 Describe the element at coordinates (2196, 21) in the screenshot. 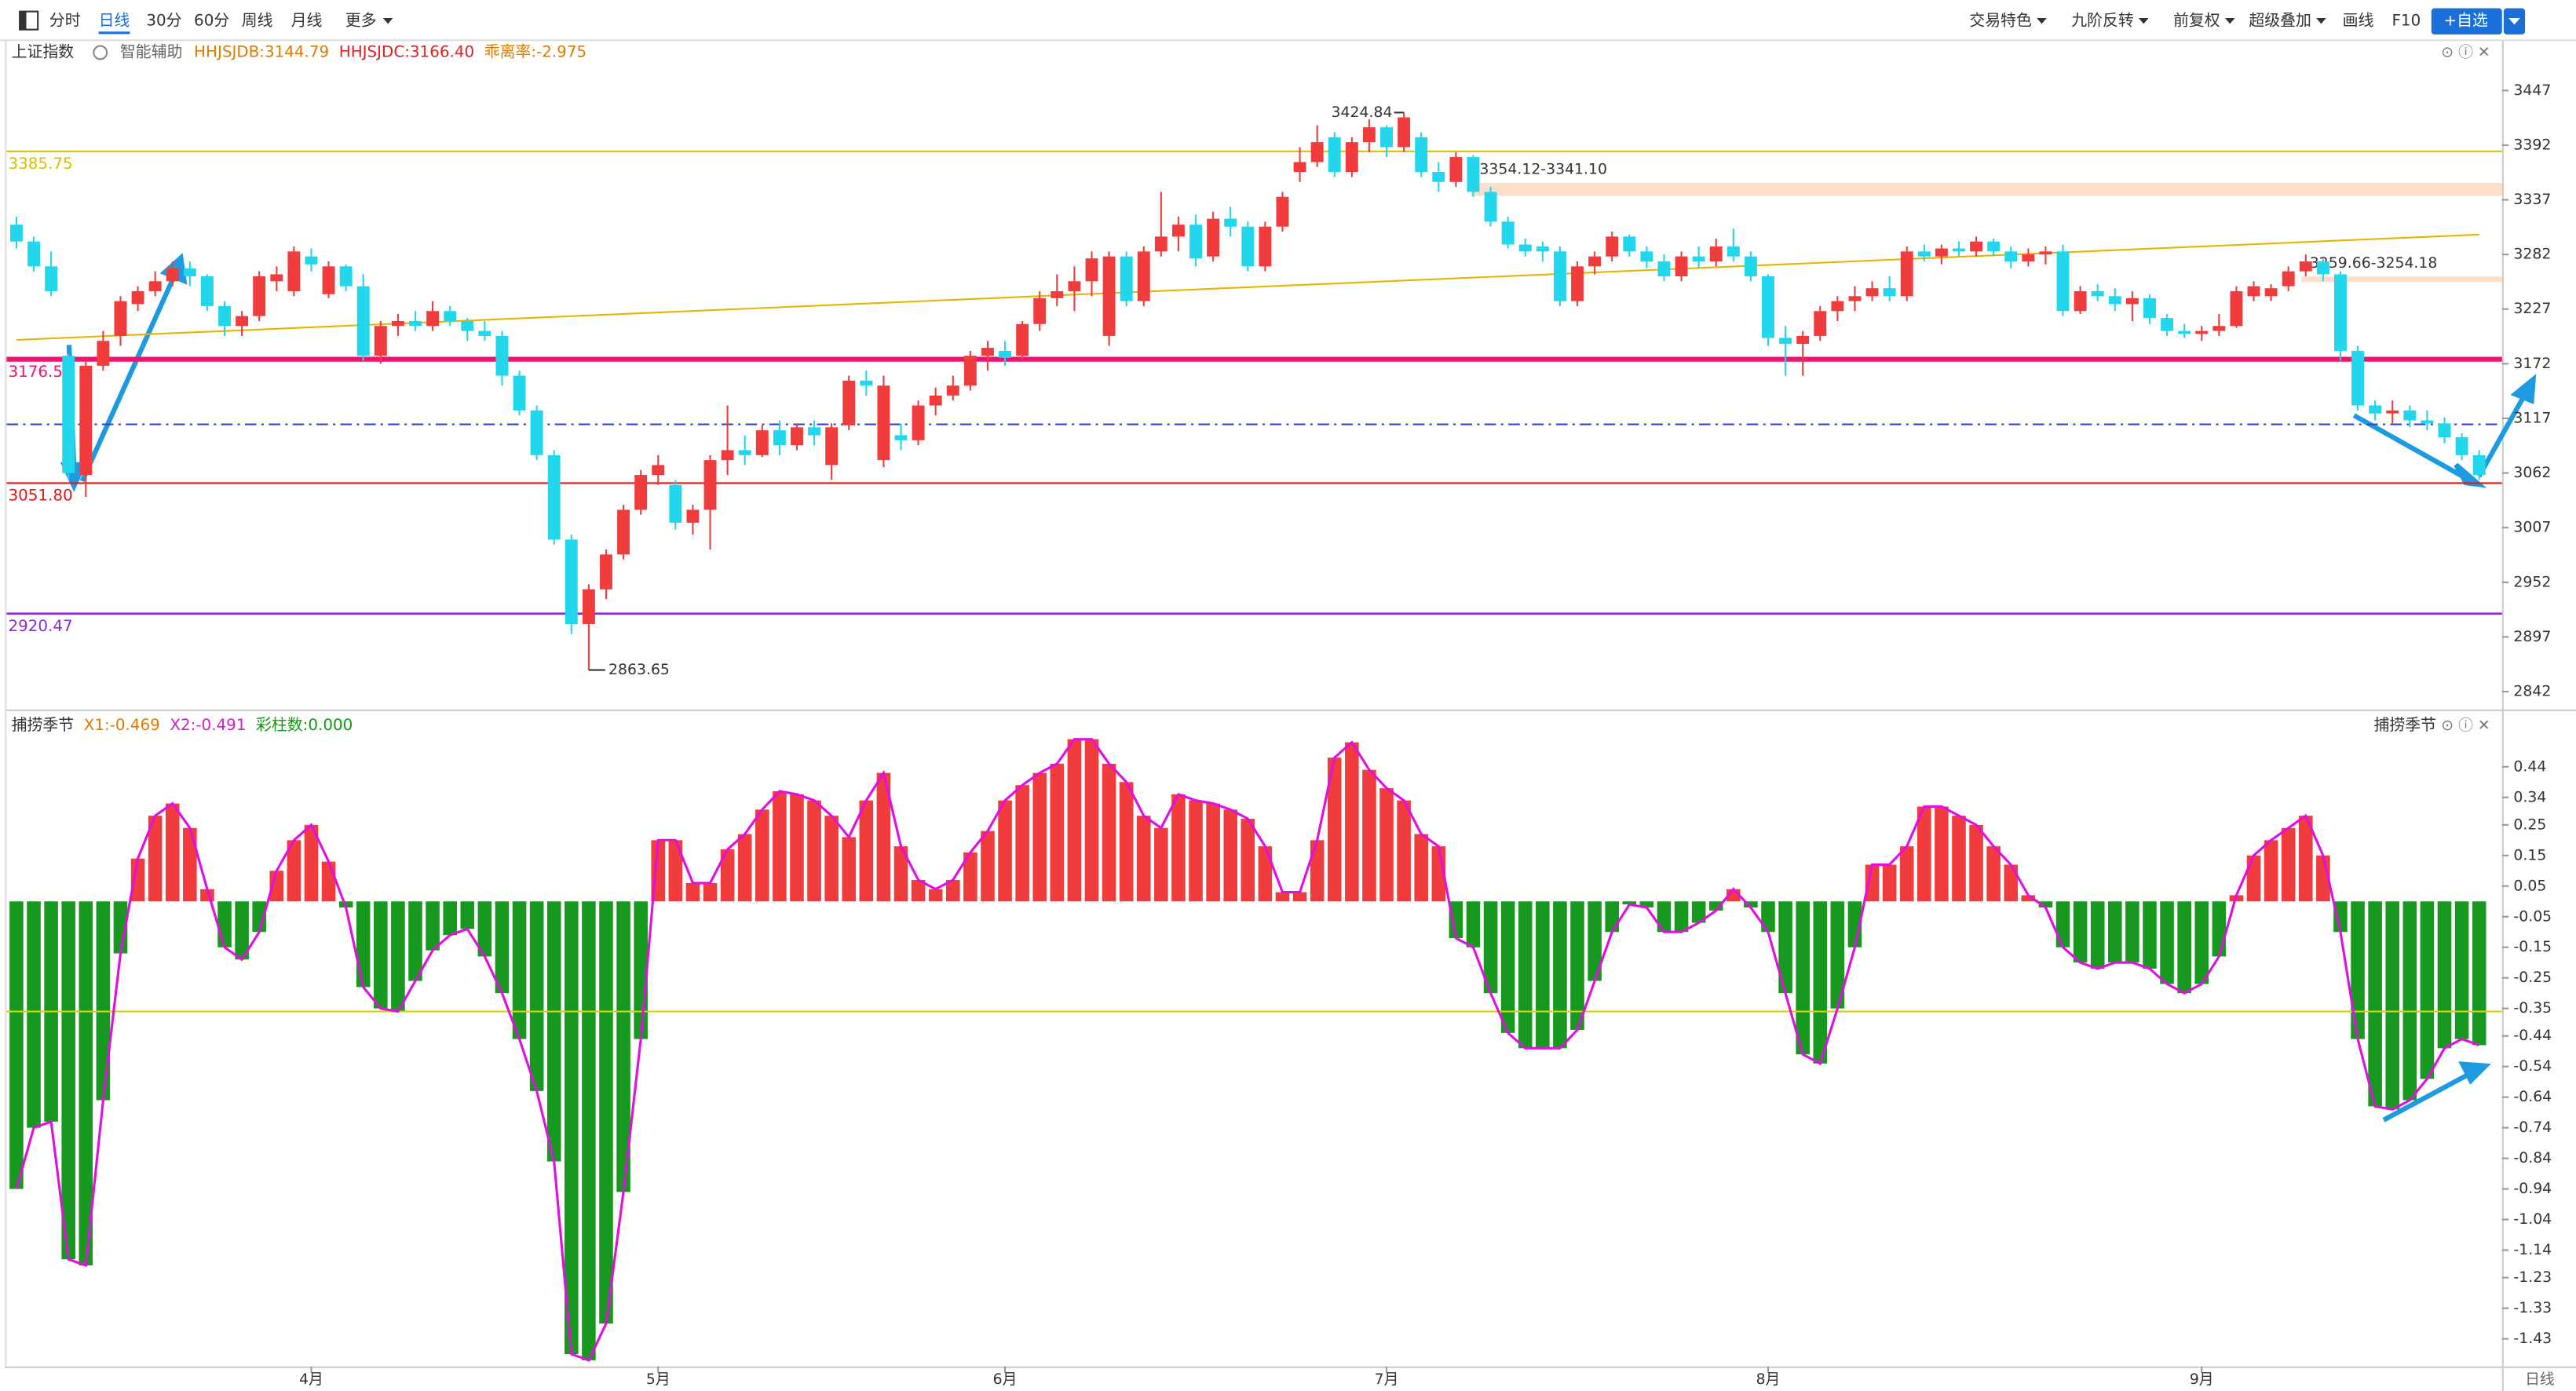

I see `tool-button: 前复权` at that location.